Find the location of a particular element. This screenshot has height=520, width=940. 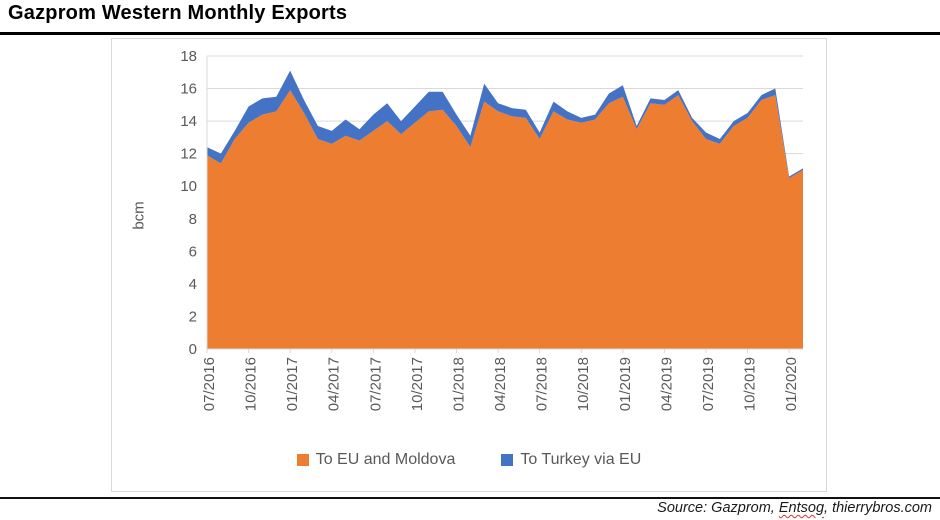

x-tick-label: 07/2017 is located at coordinates (375, 384).